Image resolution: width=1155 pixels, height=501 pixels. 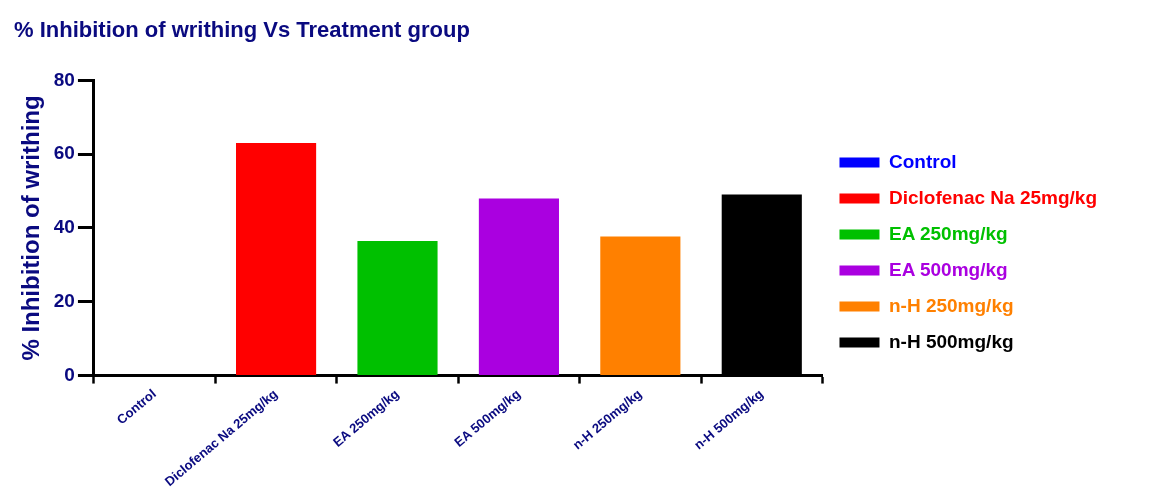 What do you see at coordinates (31, 228) in the screenshot?
I see `y-axis-title: % Inhibition of writhing` at bounding box center [31, 228].